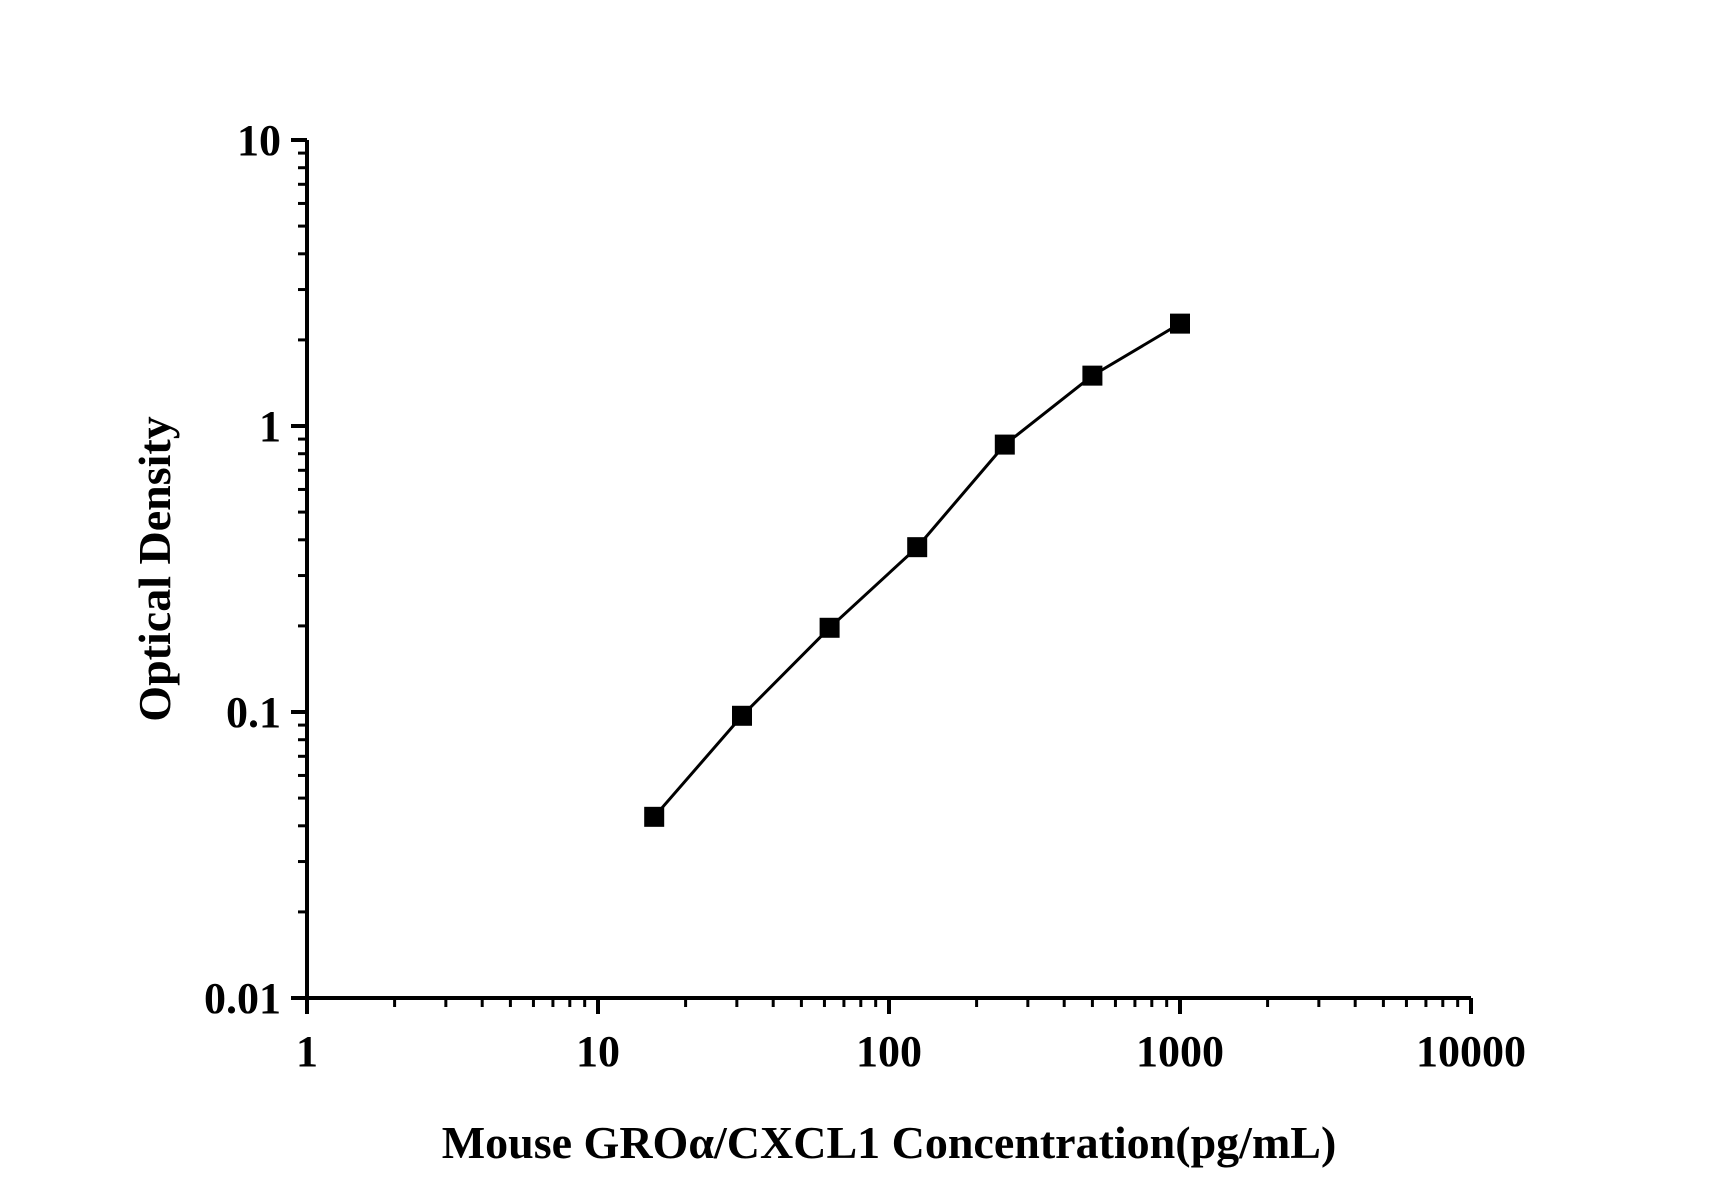 The height and width of the screenshot is (1196, 1712). What do you see at coordinates (307, 1051) in the screenshot?
I see `x-tick-label: 1` at bounding box center [307, 1051].